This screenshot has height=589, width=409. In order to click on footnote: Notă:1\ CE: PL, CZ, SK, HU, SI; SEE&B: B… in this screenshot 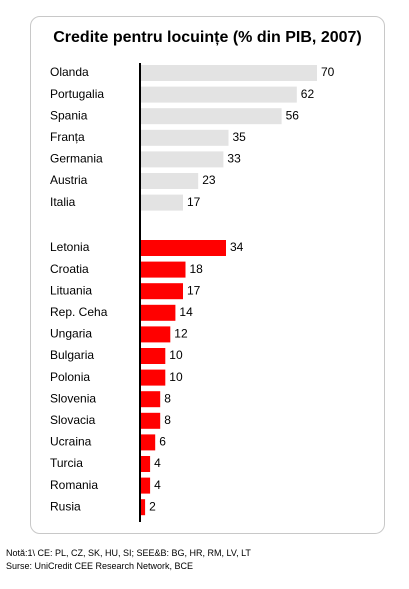, I will do `click(128, 553)`.